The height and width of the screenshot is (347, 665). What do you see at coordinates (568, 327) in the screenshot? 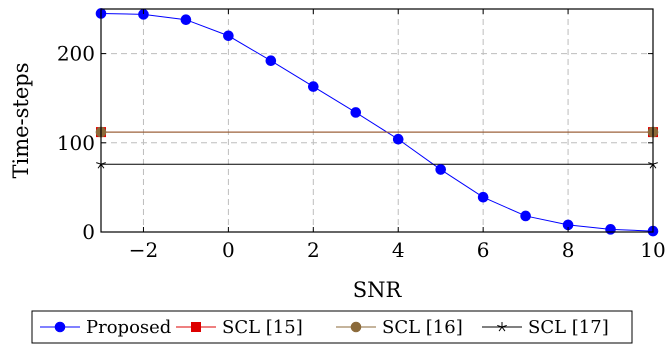
I see `legend-label-3: SCL [17]` at bounding box center [568, 327].